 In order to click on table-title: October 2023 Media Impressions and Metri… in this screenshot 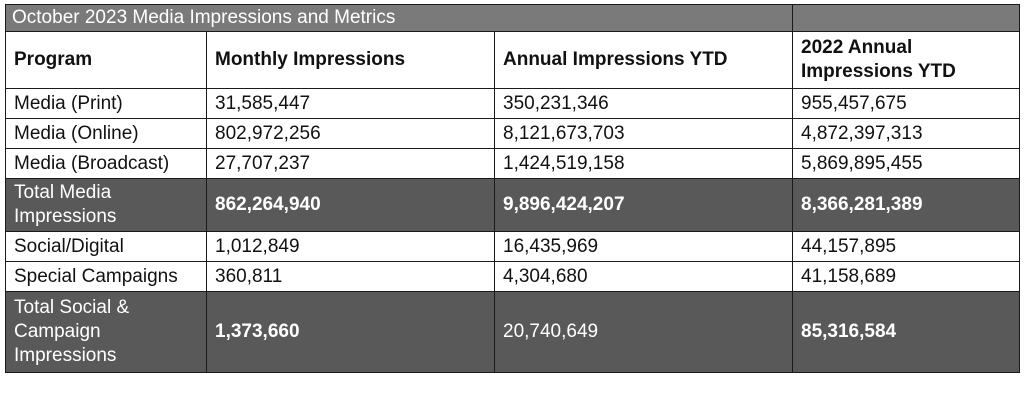, I will do `click(399, 18)`.